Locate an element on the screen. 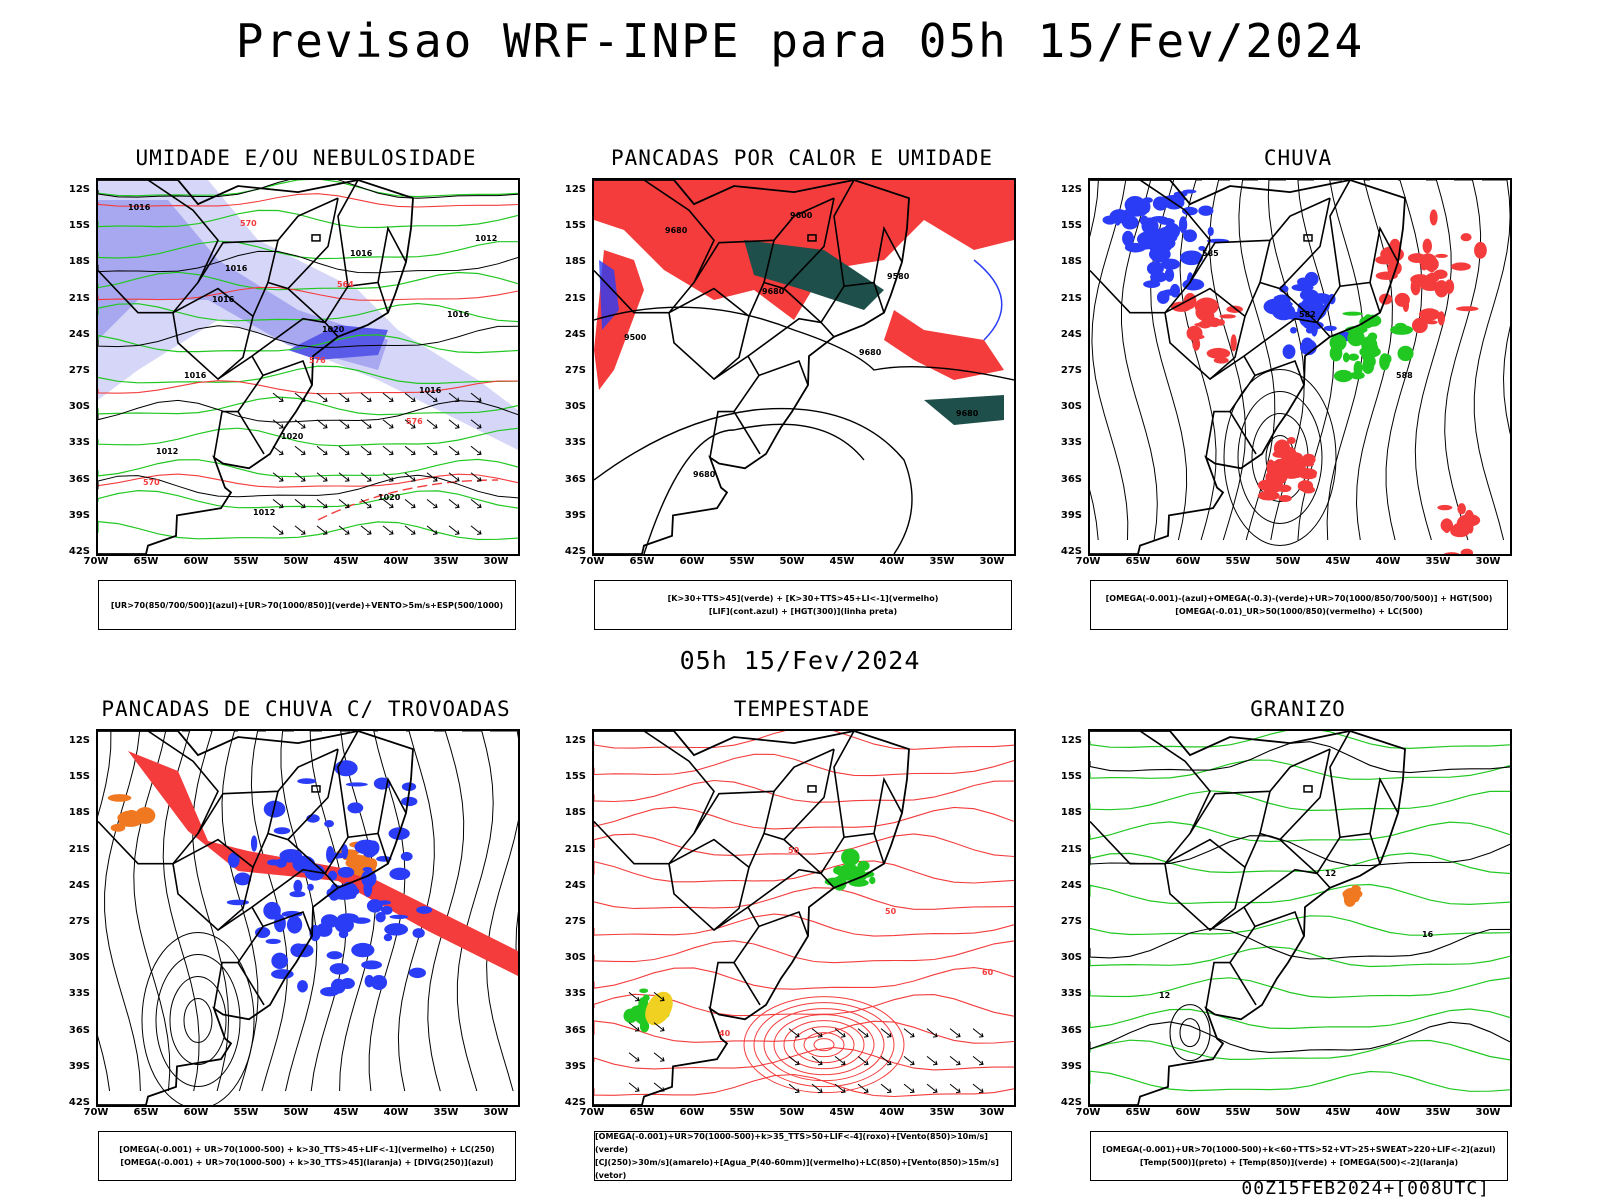 The height and width of the screenshot is (1200, 1600). lon-tick-label: 30W is located at coordinates (1488, 561).